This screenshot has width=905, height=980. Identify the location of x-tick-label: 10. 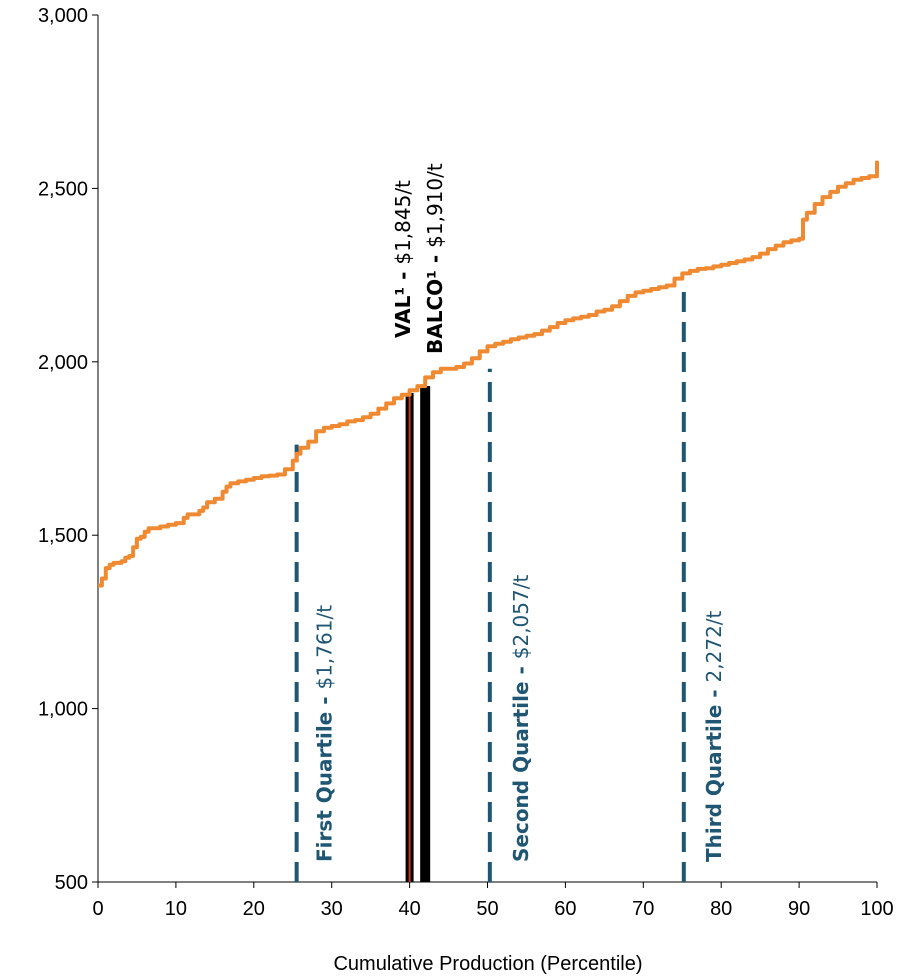
(176, 909).